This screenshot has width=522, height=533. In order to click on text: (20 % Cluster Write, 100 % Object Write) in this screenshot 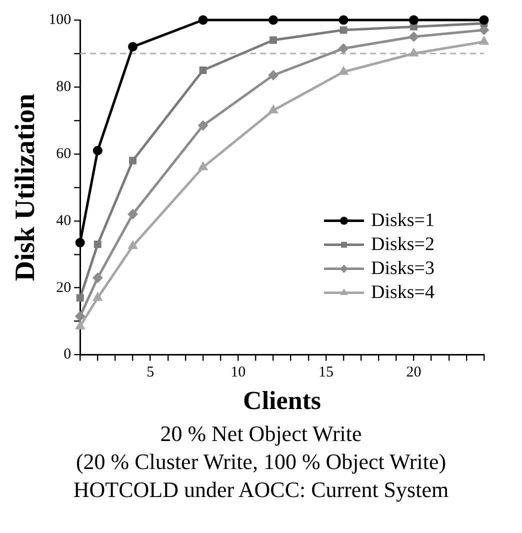, I will do `click(261, 462)`.